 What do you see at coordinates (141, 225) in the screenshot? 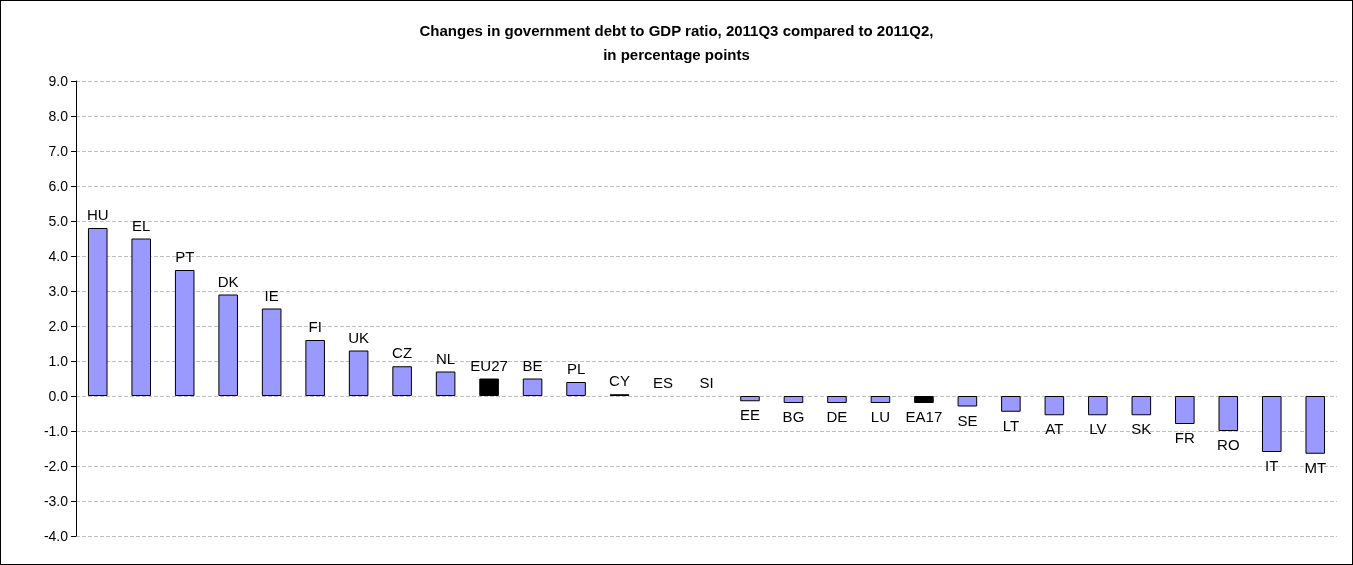
I see `x-tick-label: EL` at bounding box center [141, 225].